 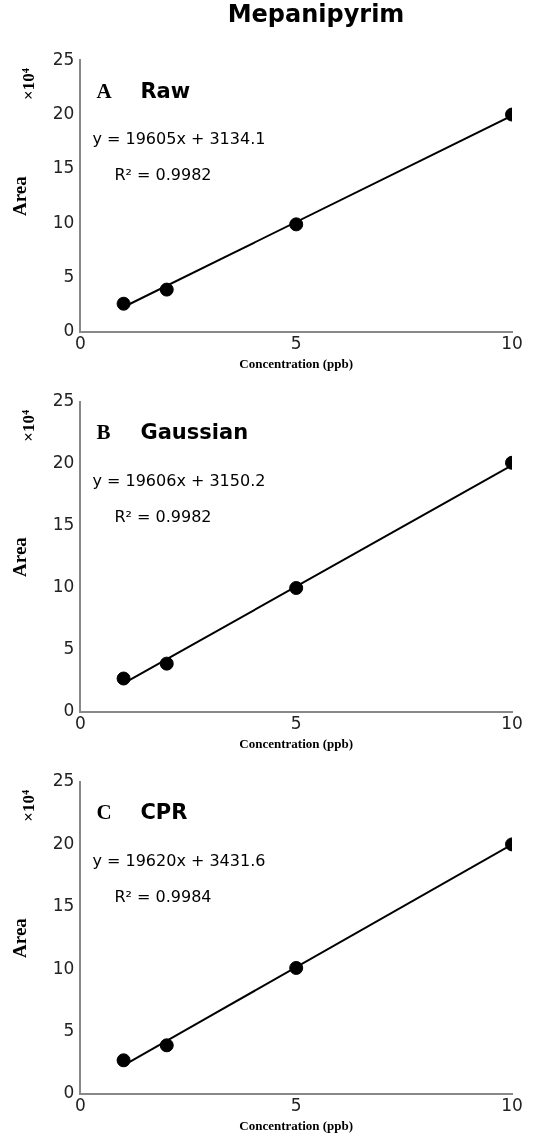 What do you see at coordinates (163, 897) in the screenshot?
I see `annotation: R² = 0.9984` at bounding box center [163, 897].